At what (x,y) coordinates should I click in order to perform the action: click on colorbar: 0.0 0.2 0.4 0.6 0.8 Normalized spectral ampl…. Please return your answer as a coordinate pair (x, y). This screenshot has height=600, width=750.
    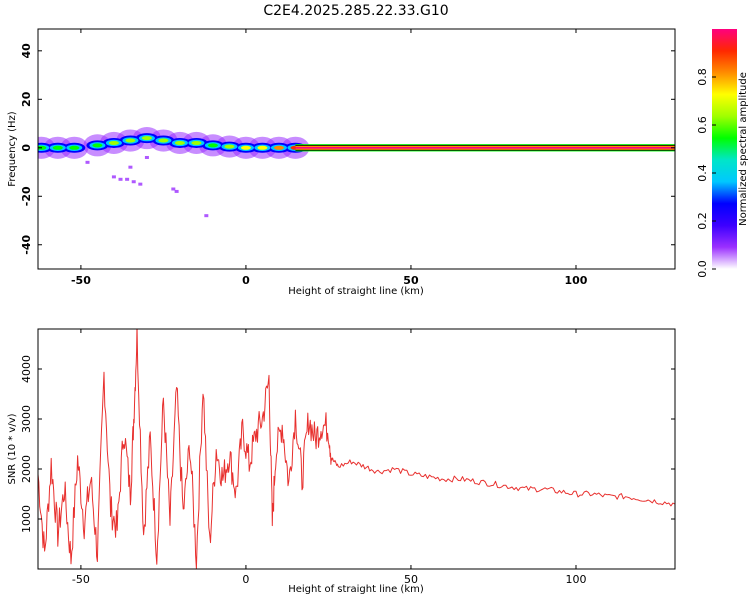
    Looking at the image, I should click on (722, 153).